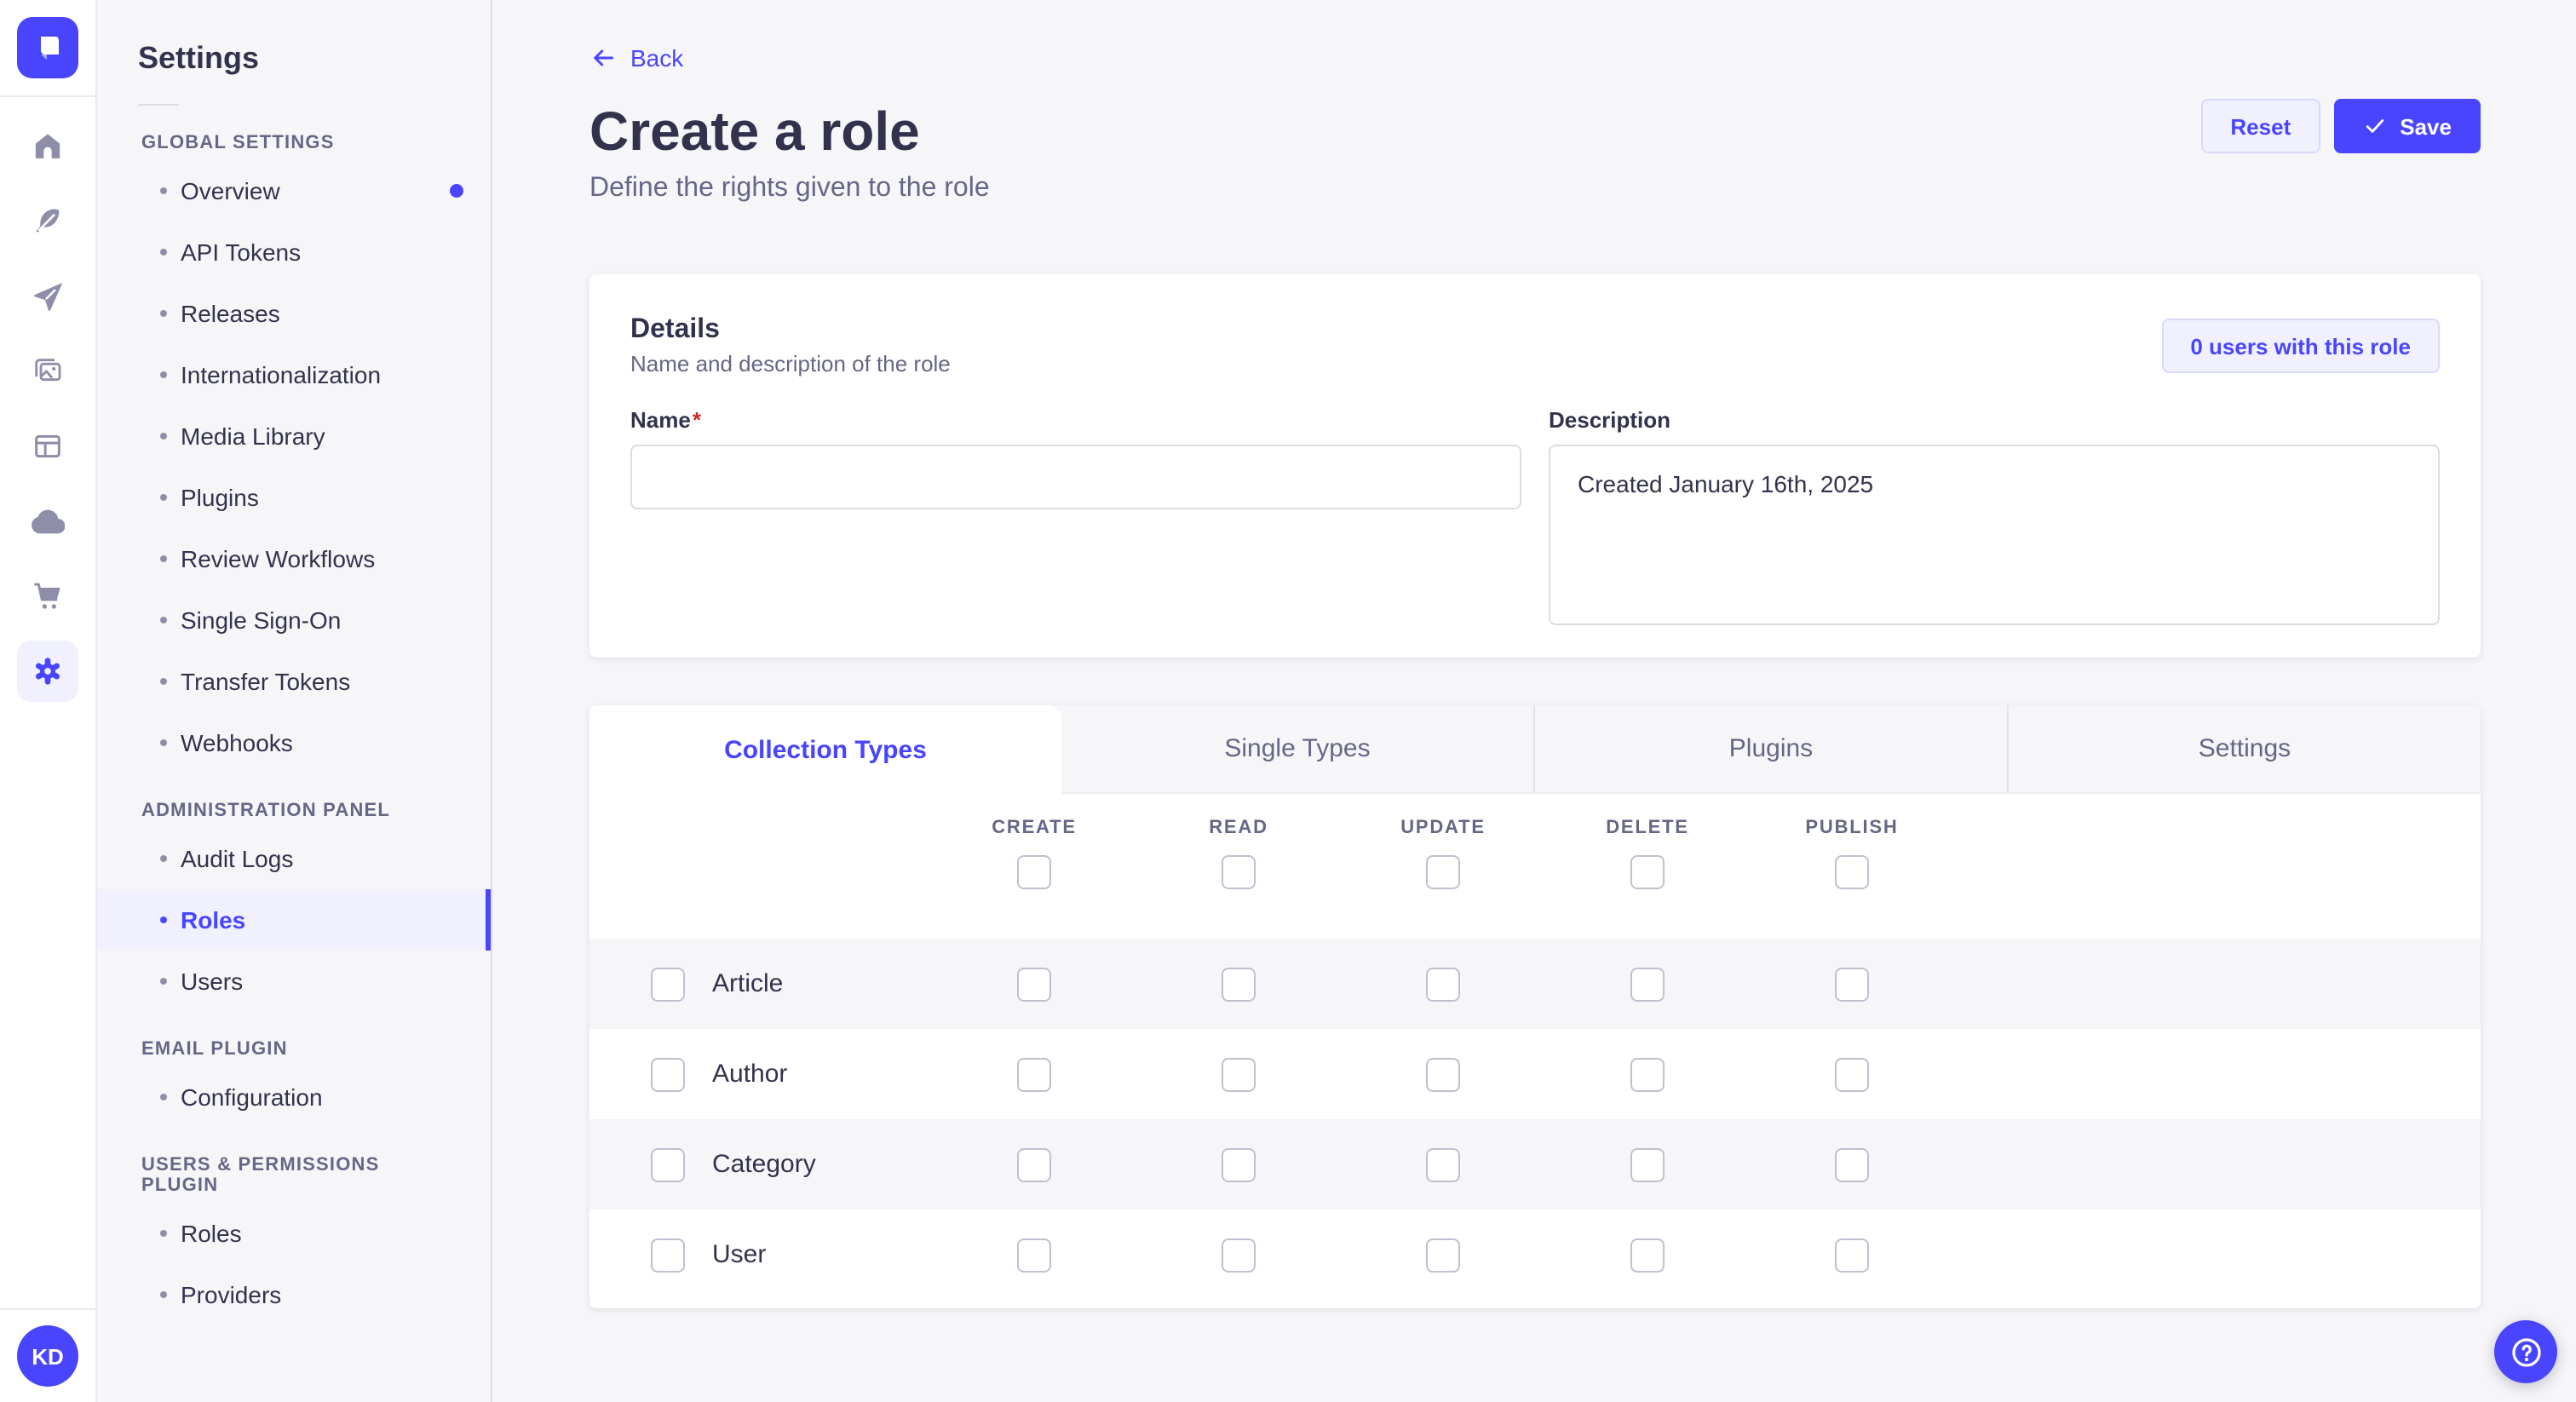 Image resolution: width=2576 pixels, height=1402 pixels. What do you see at coordinates (1076, 477) in the screenshot?
I see `name-input` at bounding box center [1076, 477].